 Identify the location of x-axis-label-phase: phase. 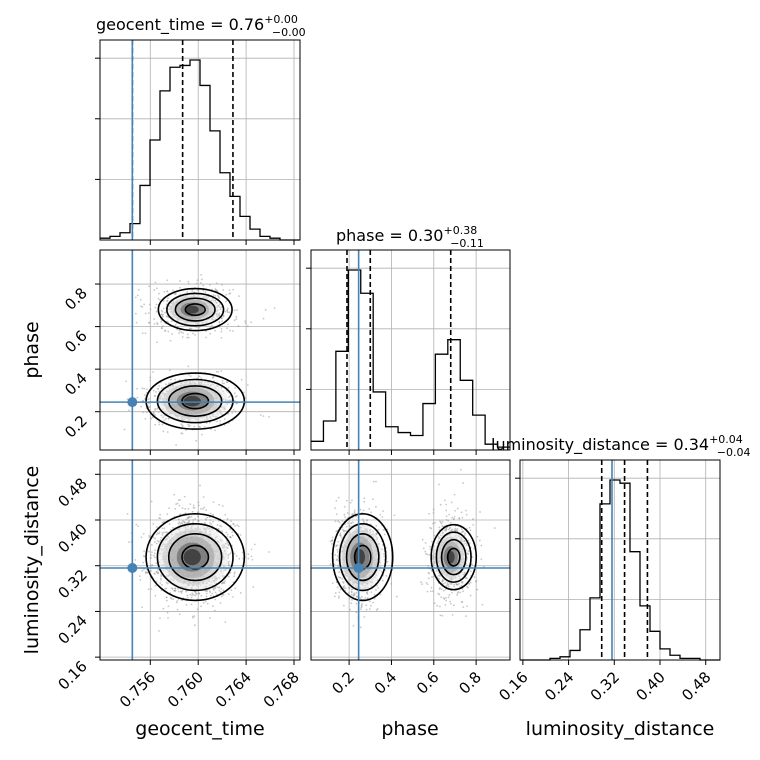
(409, 729).